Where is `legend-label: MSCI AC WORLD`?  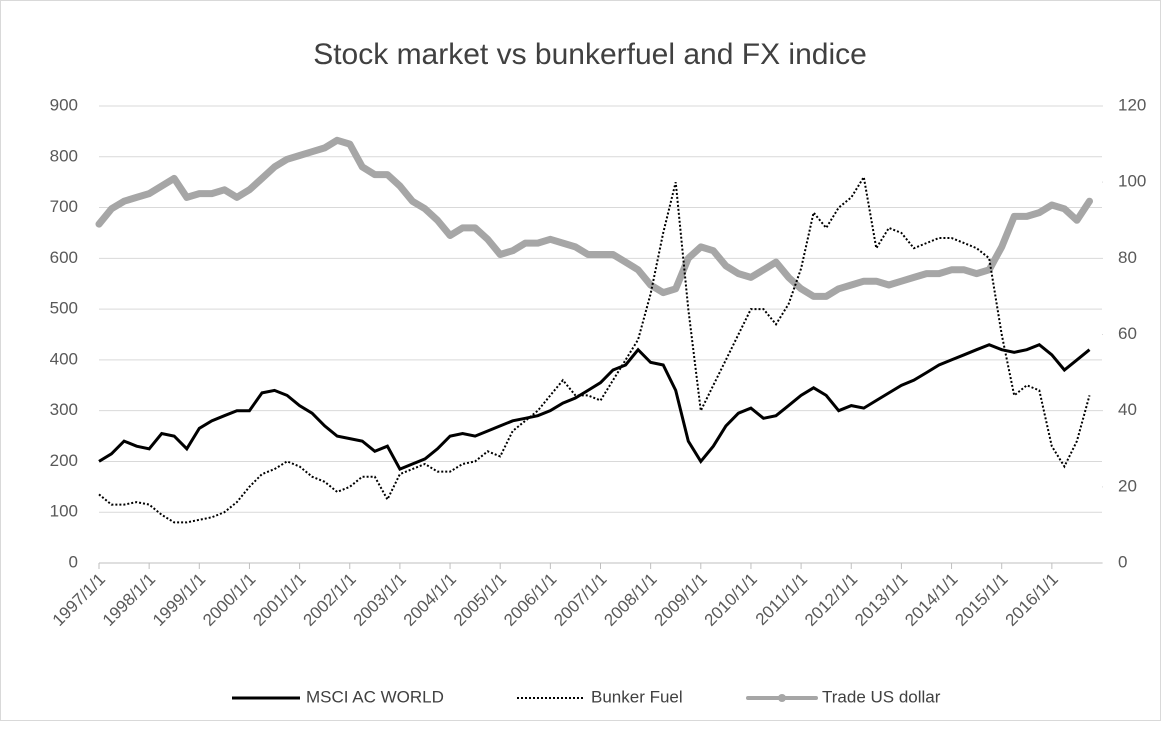 legend-label: MSCI AC WORLD is located at coordinates (375, 696).